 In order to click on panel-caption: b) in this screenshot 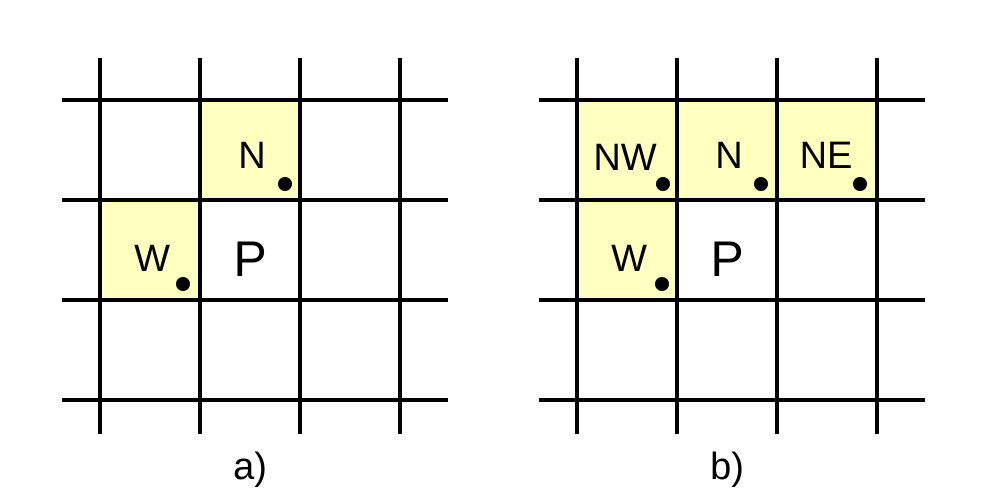, I will do `click(727, 467)`.